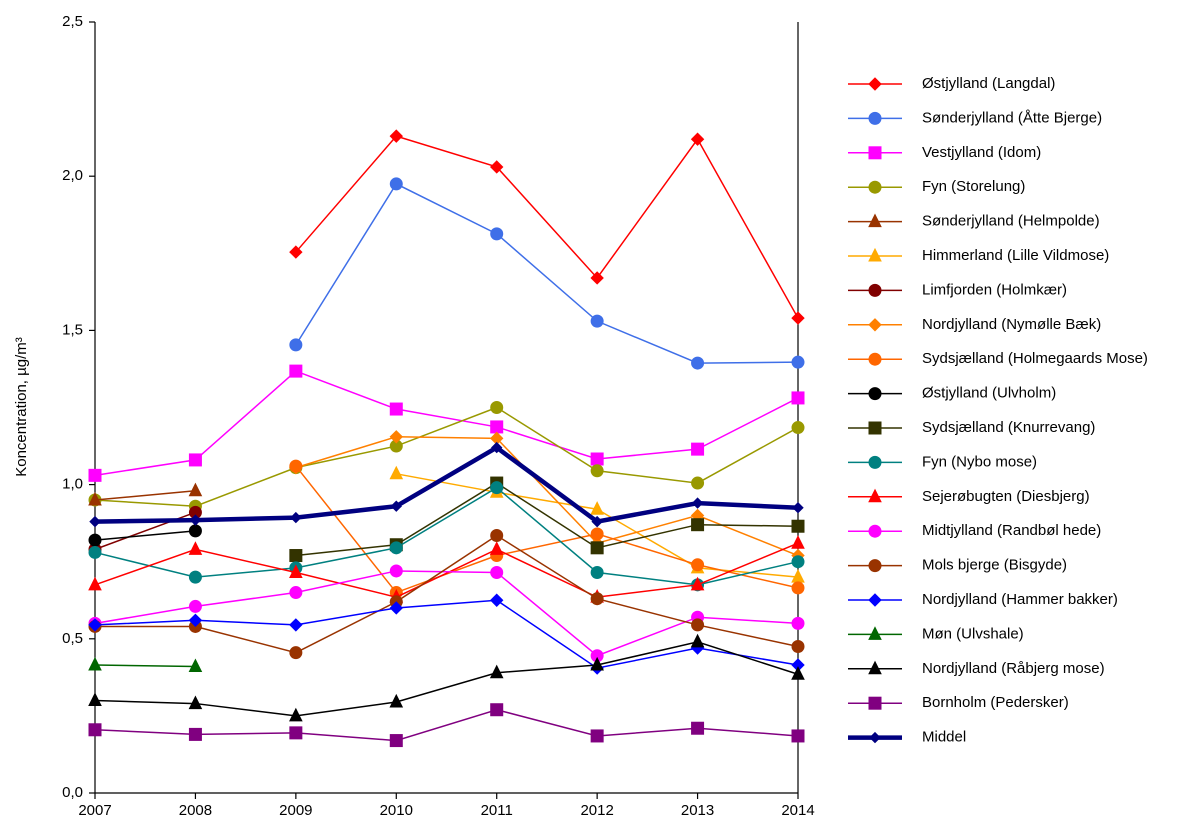  What do you see at coordinates (1013, 668) in the screenshot?
I see `legend-label: Nordjylland (Råbjerg mose)` at bounding box center [1013, 668].